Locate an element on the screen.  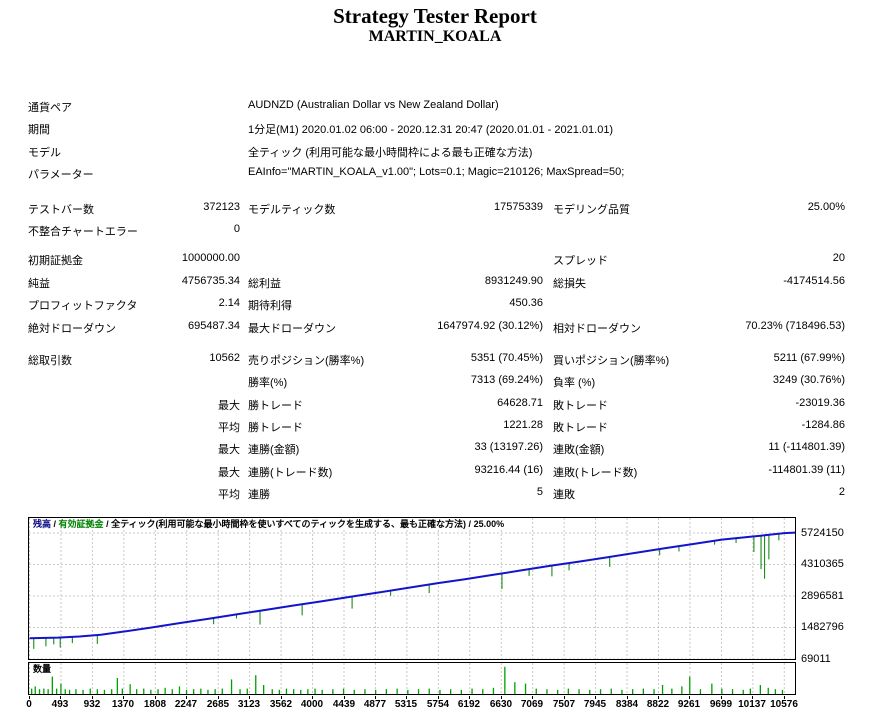
field-value: -23019.36 is located at coordinates (820, 402).